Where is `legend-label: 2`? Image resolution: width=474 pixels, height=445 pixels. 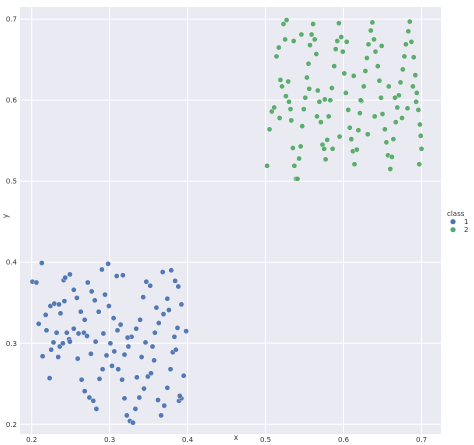
legend-label: 2 is located at coordinates (466, 230).